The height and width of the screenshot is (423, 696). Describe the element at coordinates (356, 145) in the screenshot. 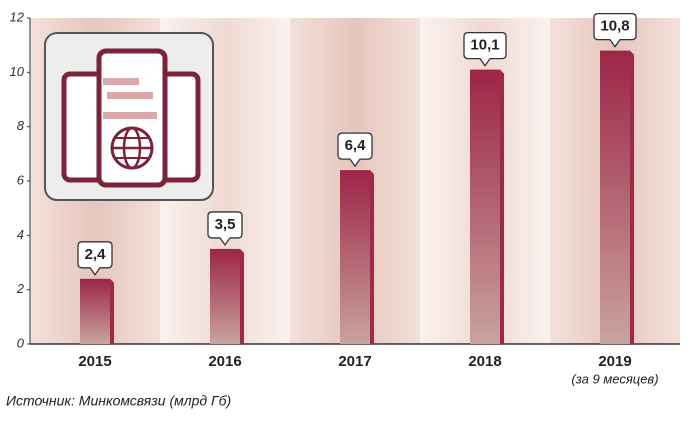

I see `value-label: 6,4` at that location.